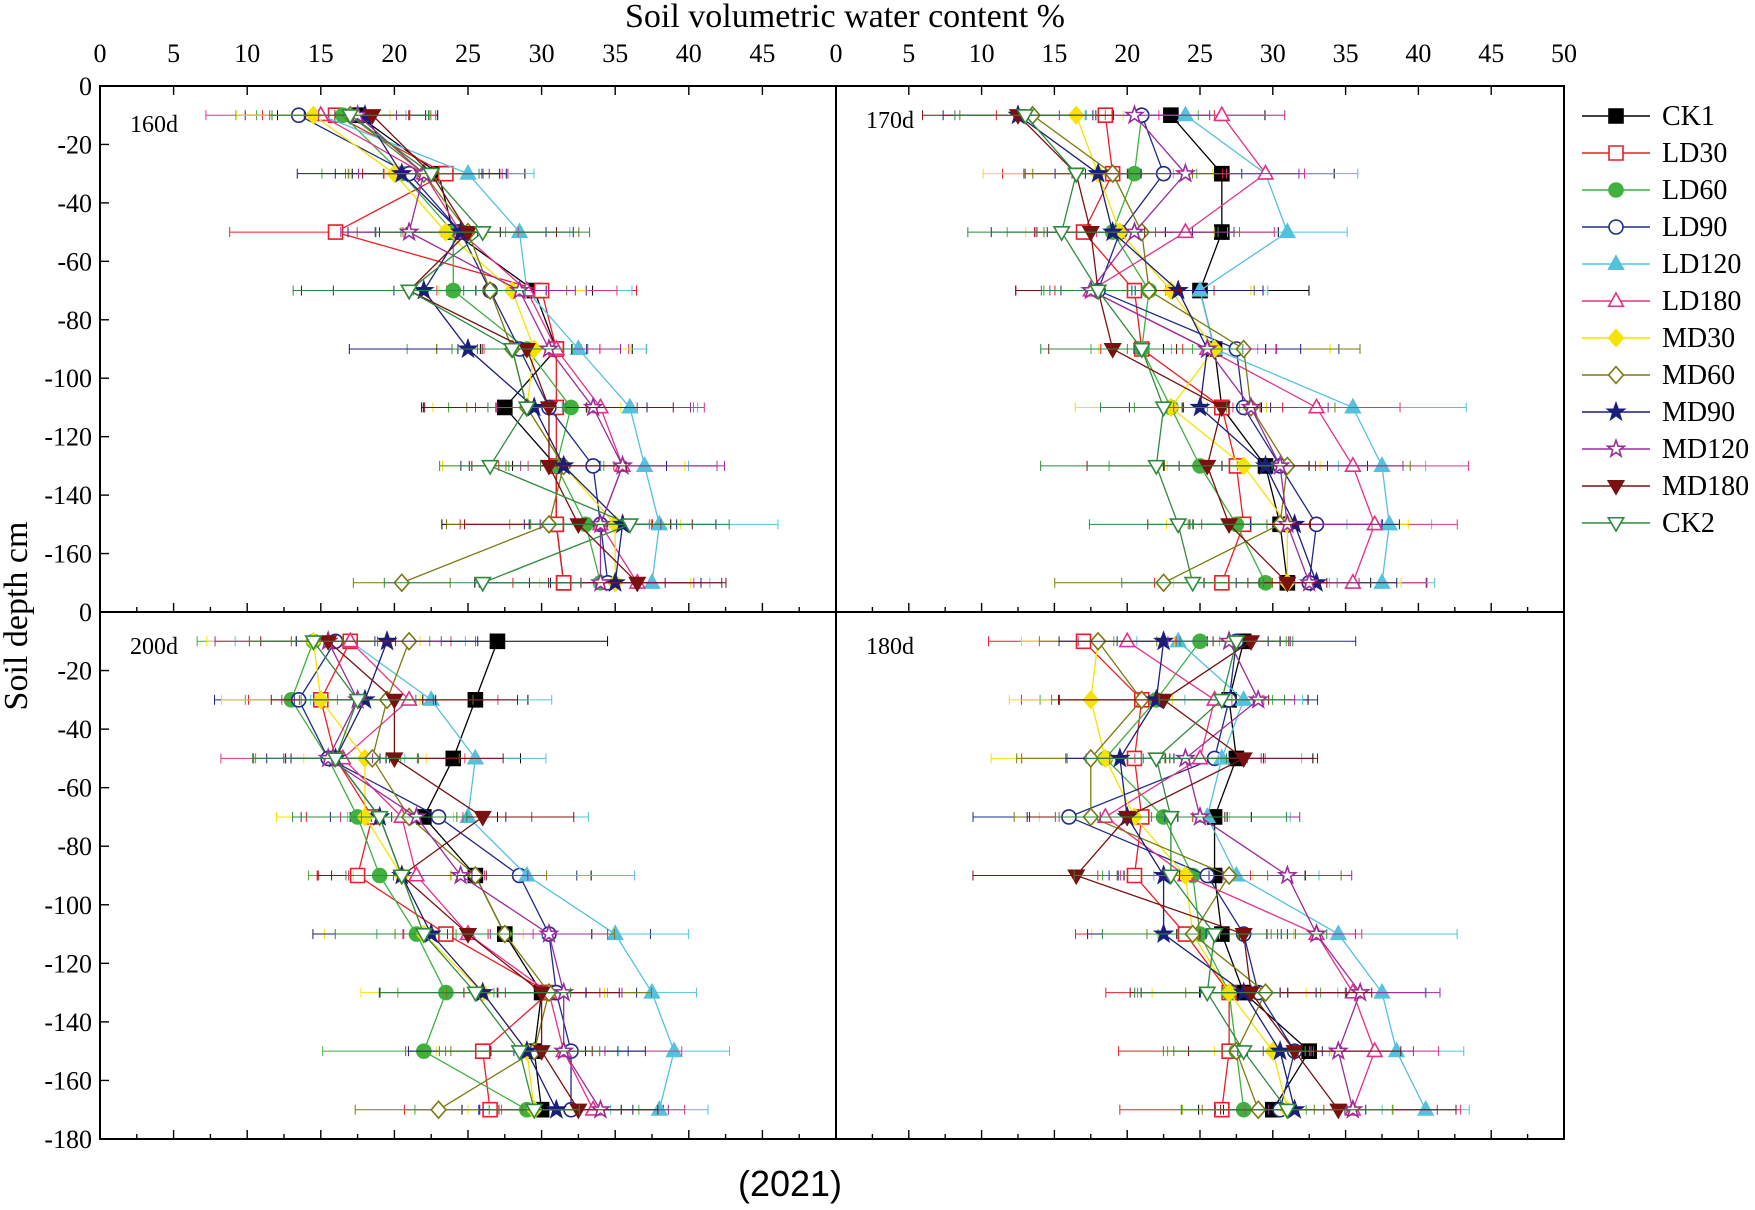 This screenshot has height=1210, width=1755. Describe the element at coordinates (1701, 301) in the screenshot. I see `legend-label: LD180` at that location.